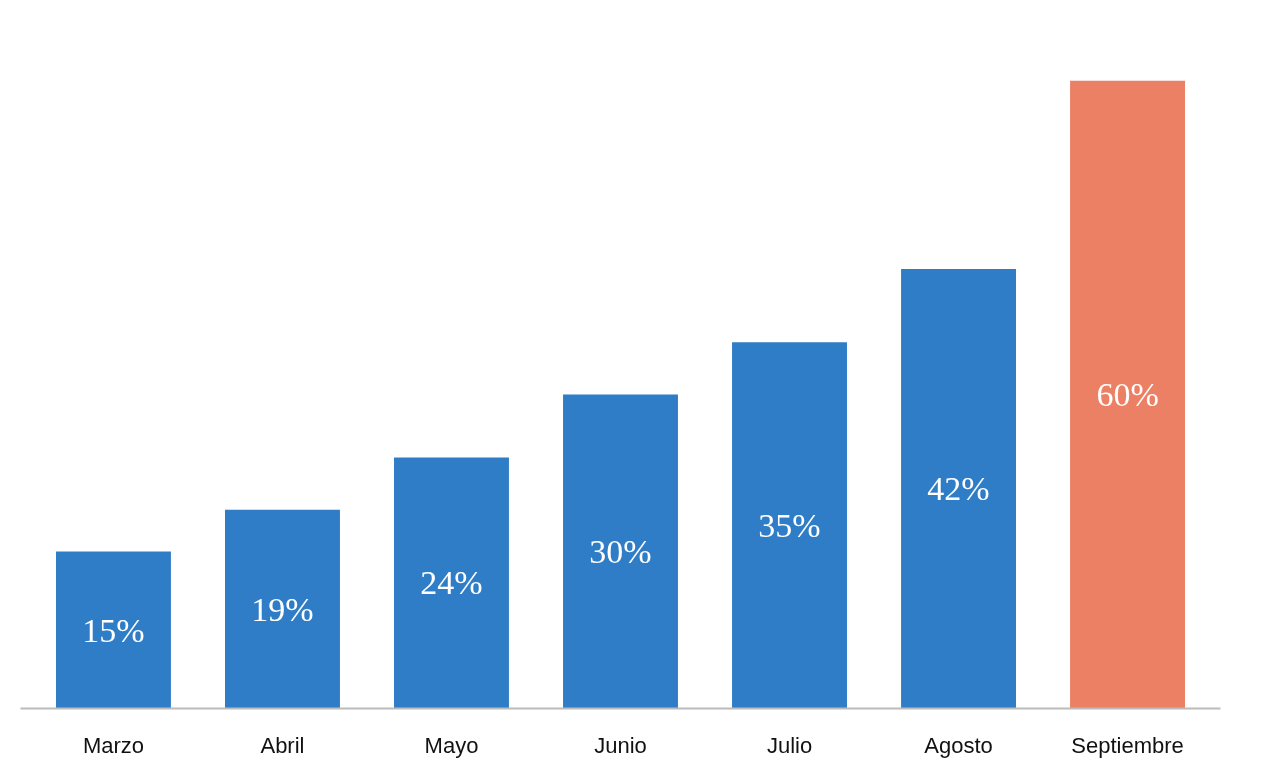 The height and width of the screenshot is (782, 1261). I want to click on data-label: 42%, so click(958, 489).